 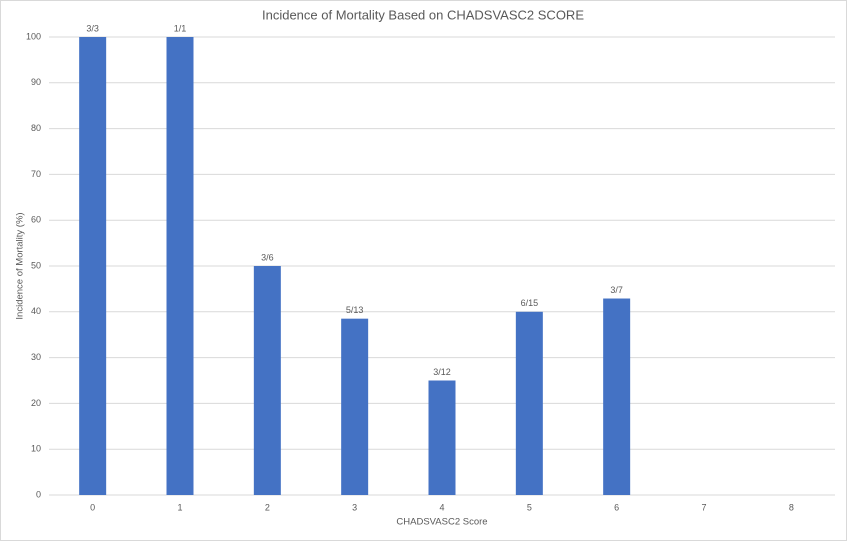 I want to click on y-tick-label: 10, so click(x=36, y=449).